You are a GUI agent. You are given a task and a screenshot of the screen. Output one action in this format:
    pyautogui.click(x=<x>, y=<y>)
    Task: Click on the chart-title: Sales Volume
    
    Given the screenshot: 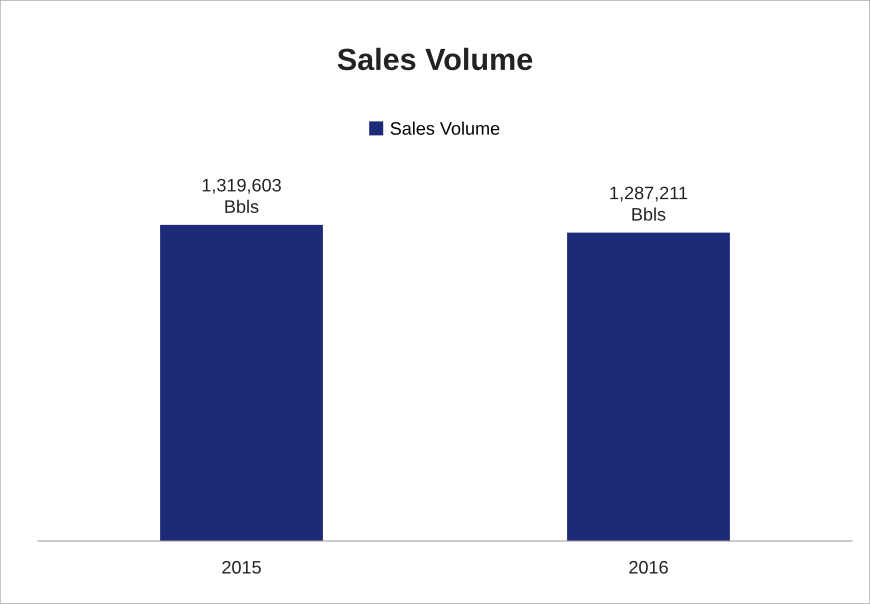 What is the action you would take?
    pyautogui.click(x=435, y=59)
    